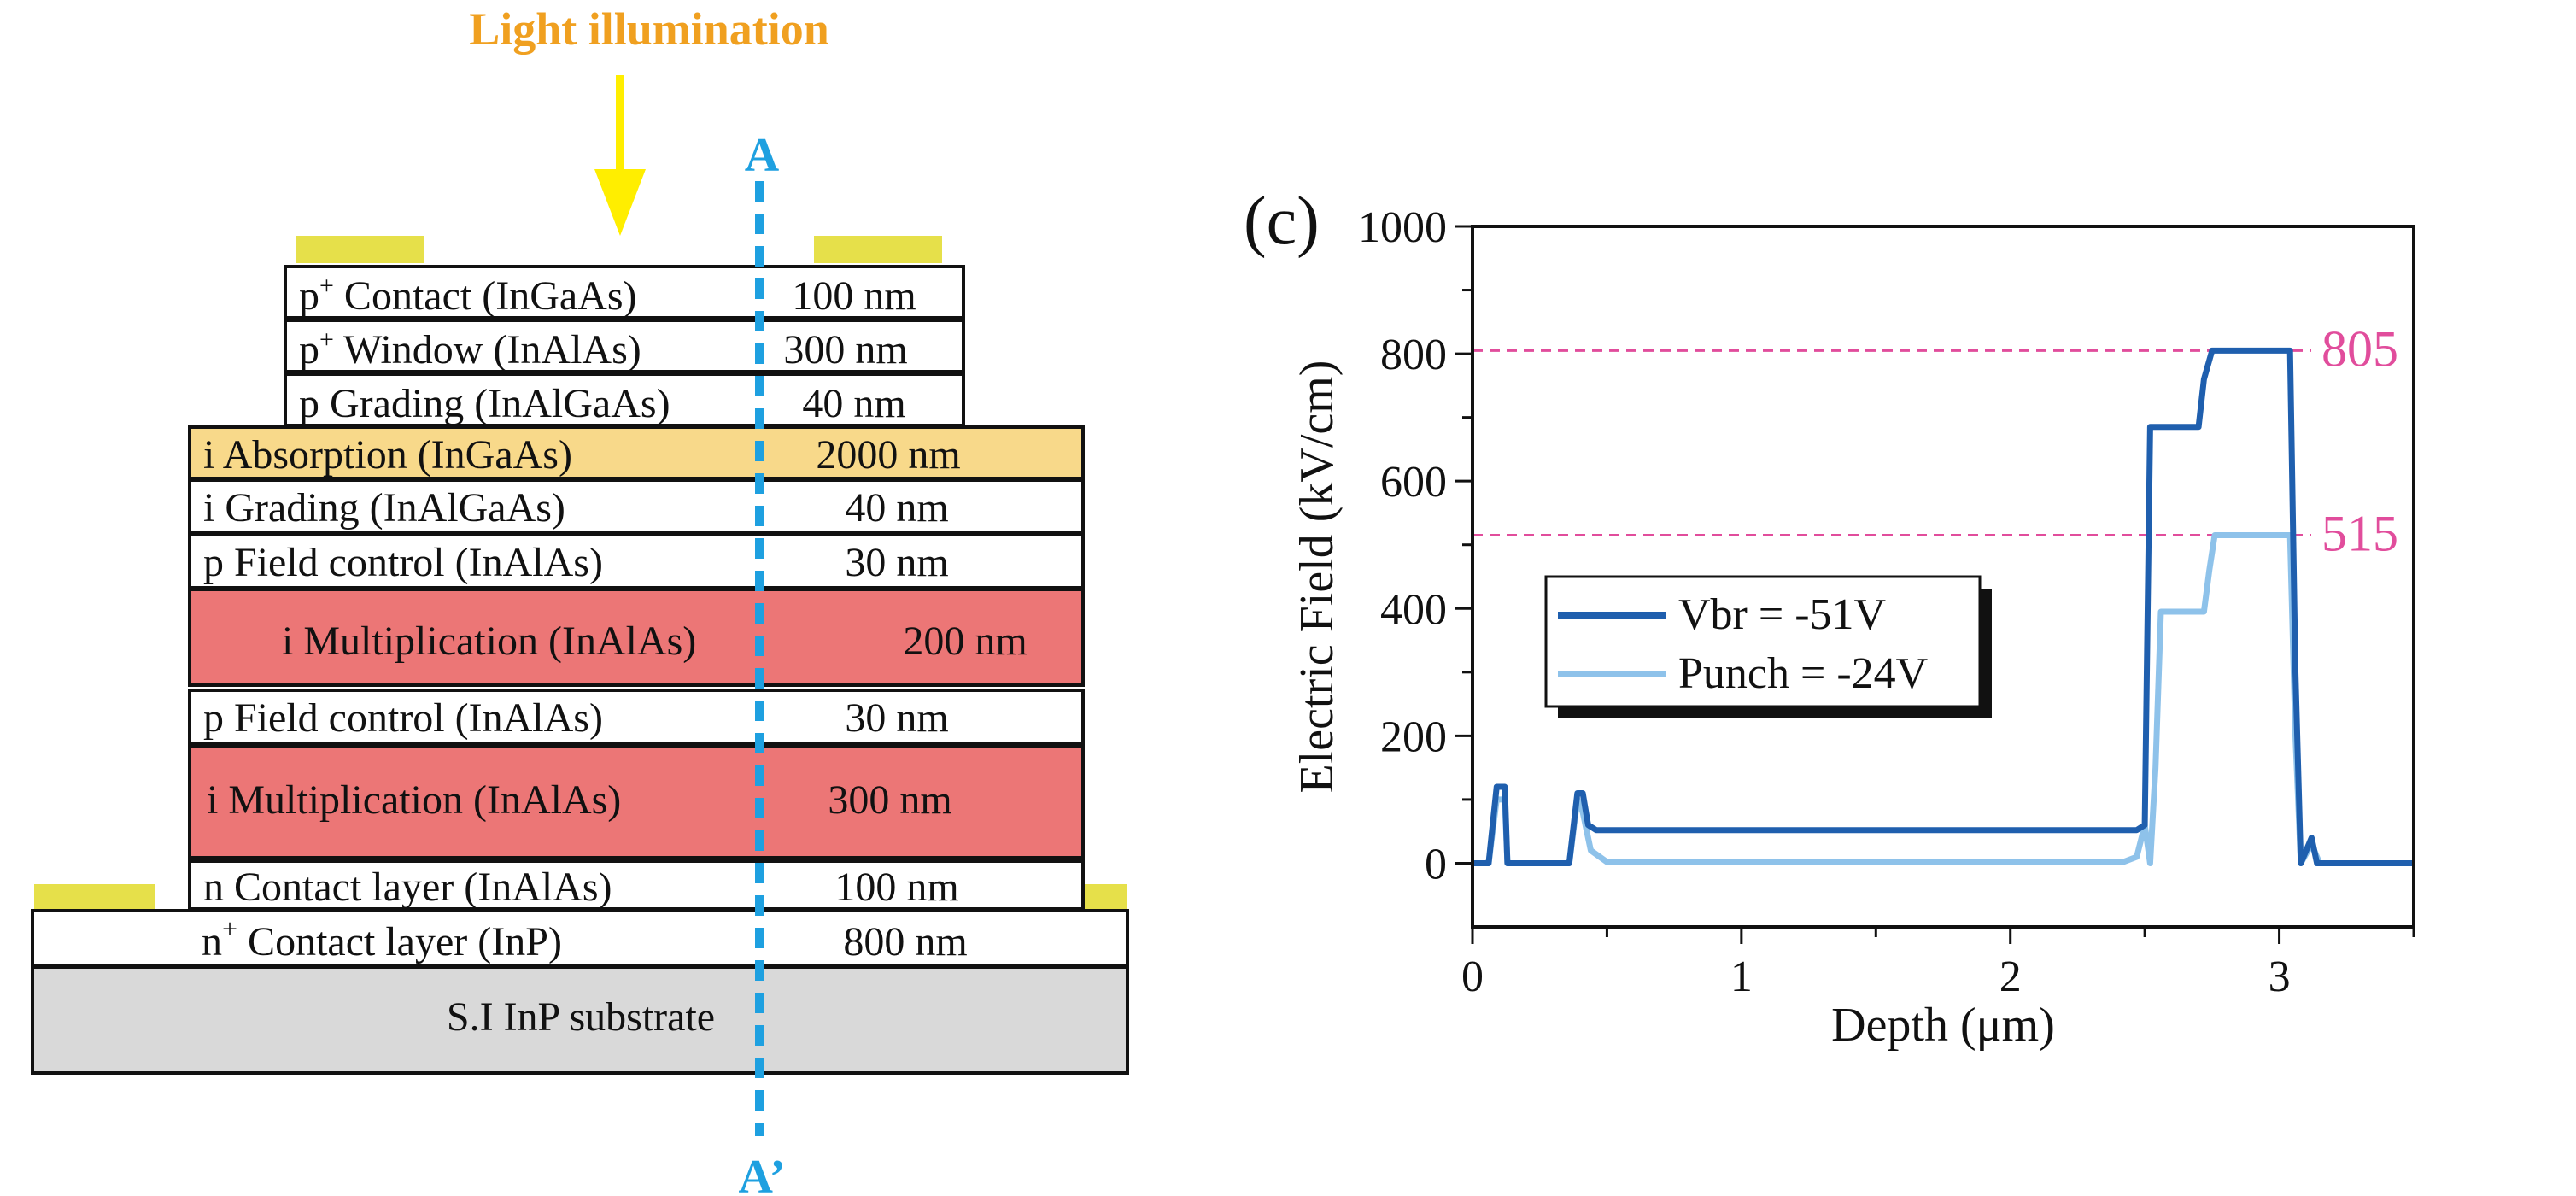 Image resolution: width=2576 pixels, height=1196 pixels. Describe the element at coordinates (878, 249) in the screenshot. I see `top-contact-pad-right` at that location.